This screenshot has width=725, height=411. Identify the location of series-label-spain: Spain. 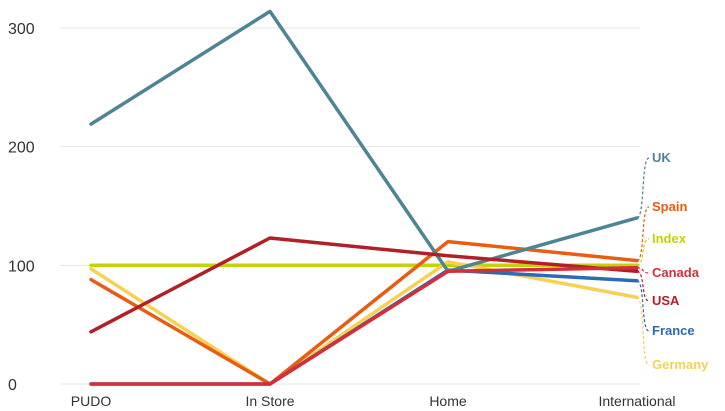
(669, 206).